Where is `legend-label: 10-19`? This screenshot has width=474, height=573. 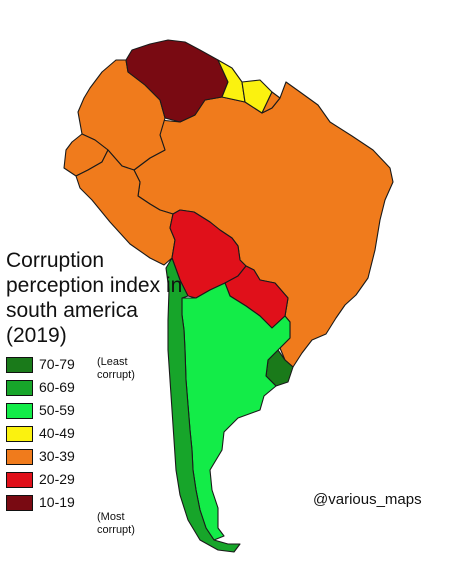 legend-label: 10-19 is located at coordinates (57, 502).